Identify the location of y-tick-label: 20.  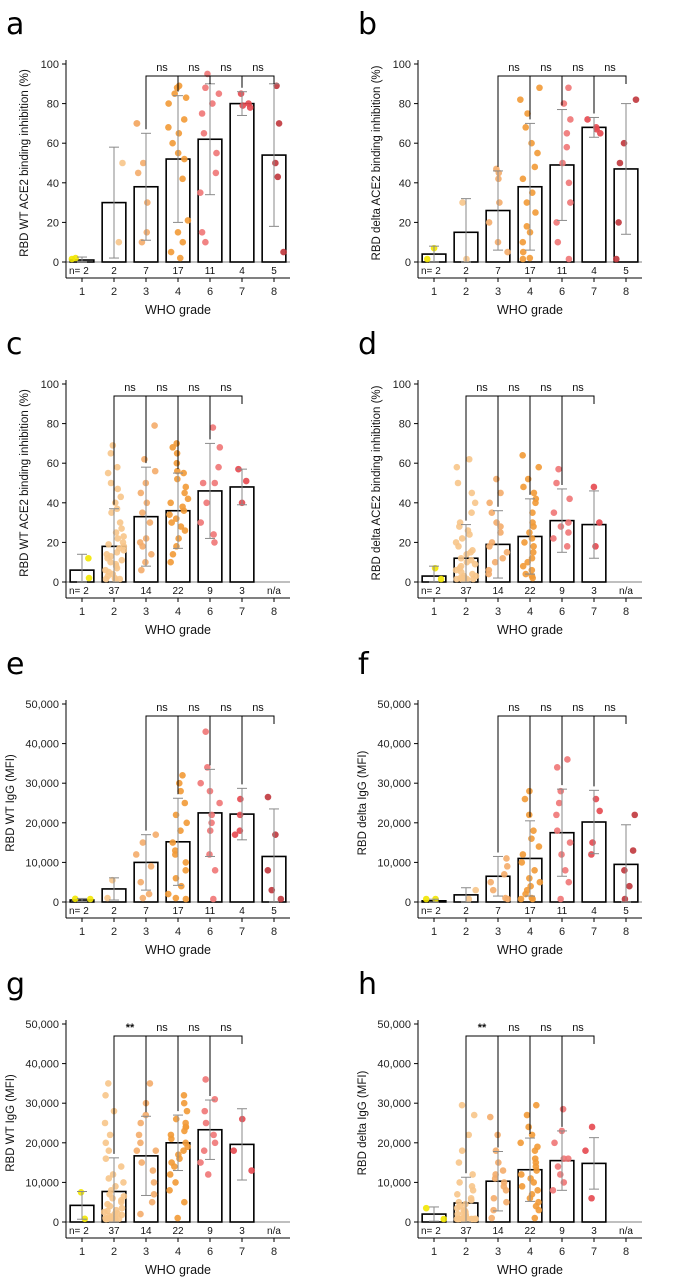
(53, 223).